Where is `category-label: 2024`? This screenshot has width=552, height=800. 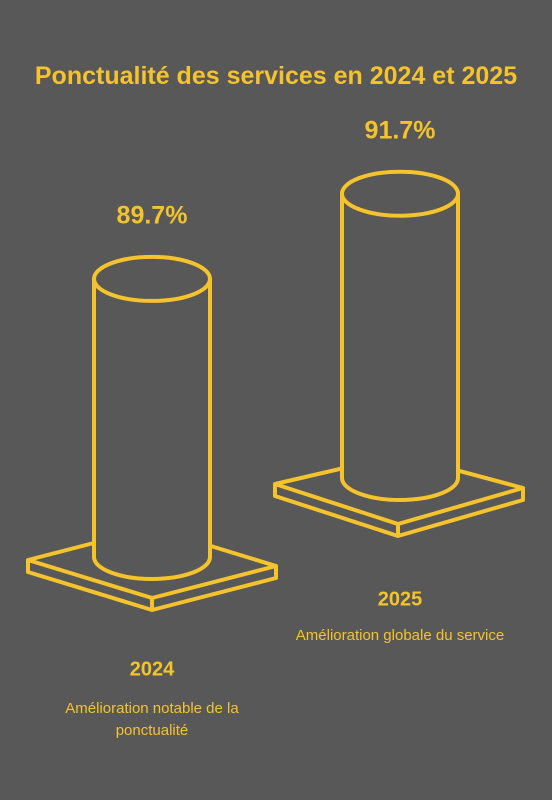
category-label: 2024 is located at coordinates (152, 669).